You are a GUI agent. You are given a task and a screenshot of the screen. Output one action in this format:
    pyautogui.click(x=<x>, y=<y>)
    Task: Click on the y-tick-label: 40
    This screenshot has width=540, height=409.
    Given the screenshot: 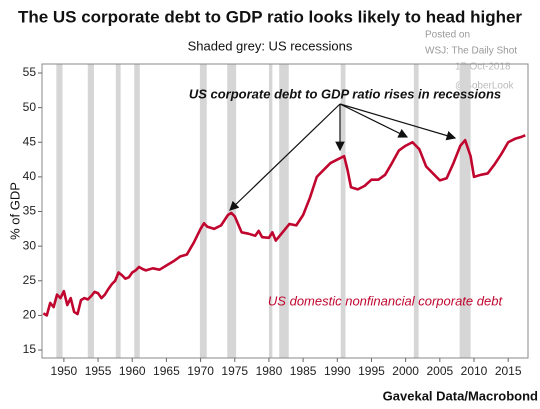 What is the action you would take?
    pyautogui.click(x=30, y=176)
    